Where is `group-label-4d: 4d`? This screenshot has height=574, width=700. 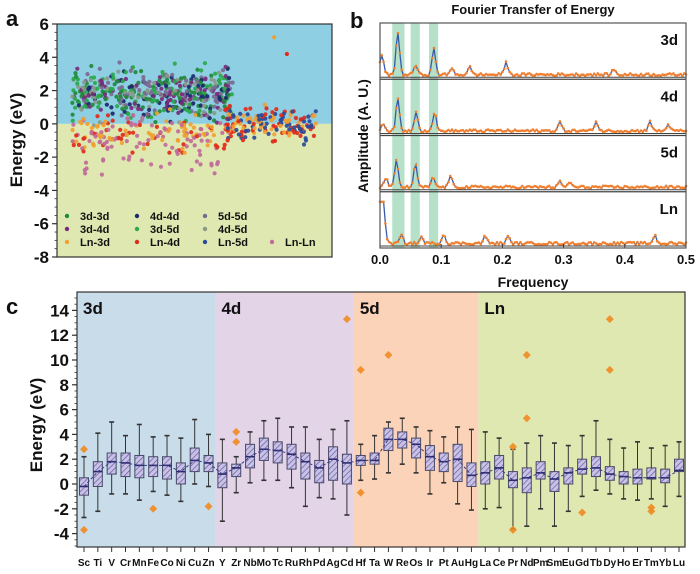
group-label-4d: 4d is located at coordinates (231, 308).